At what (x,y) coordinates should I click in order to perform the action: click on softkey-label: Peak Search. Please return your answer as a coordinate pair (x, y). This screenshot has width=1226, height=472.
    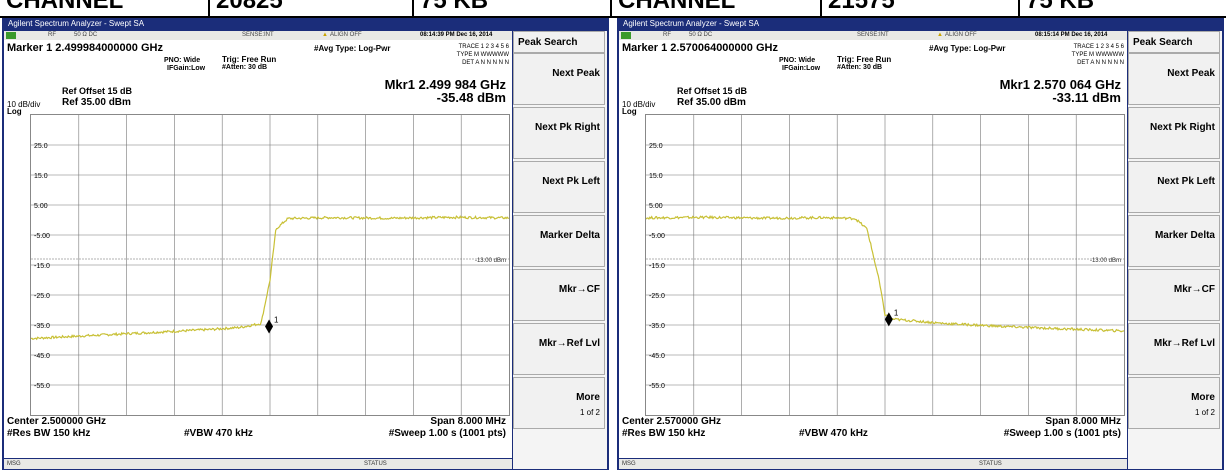
    Looking at the image, I should click on (1163, 42).